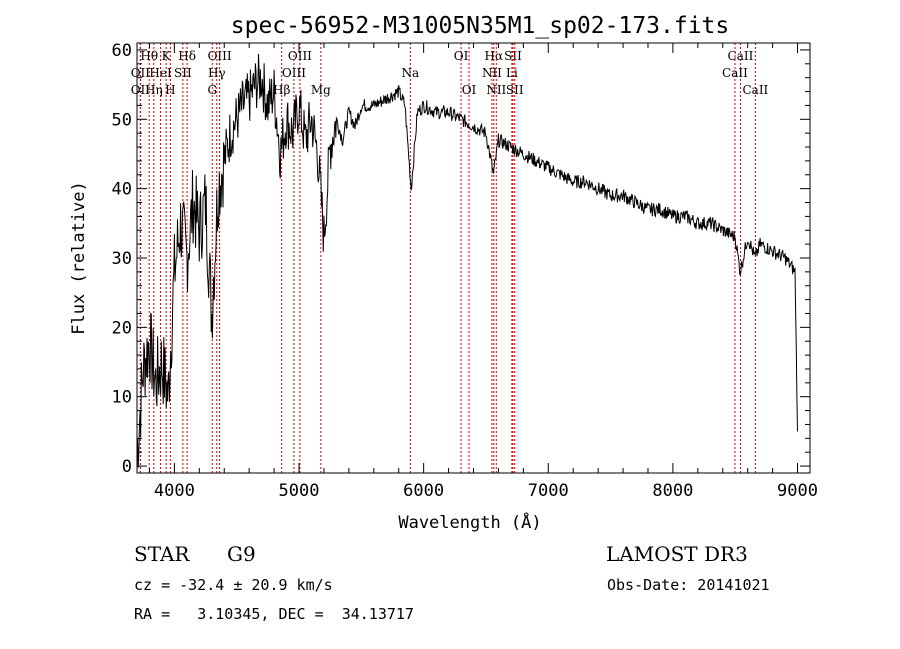 The height and width of the screenshot is (649, 900). Describe the element at coordinates (127, 467) in the screenshot. I see `y-tick-label: 0` at that location.